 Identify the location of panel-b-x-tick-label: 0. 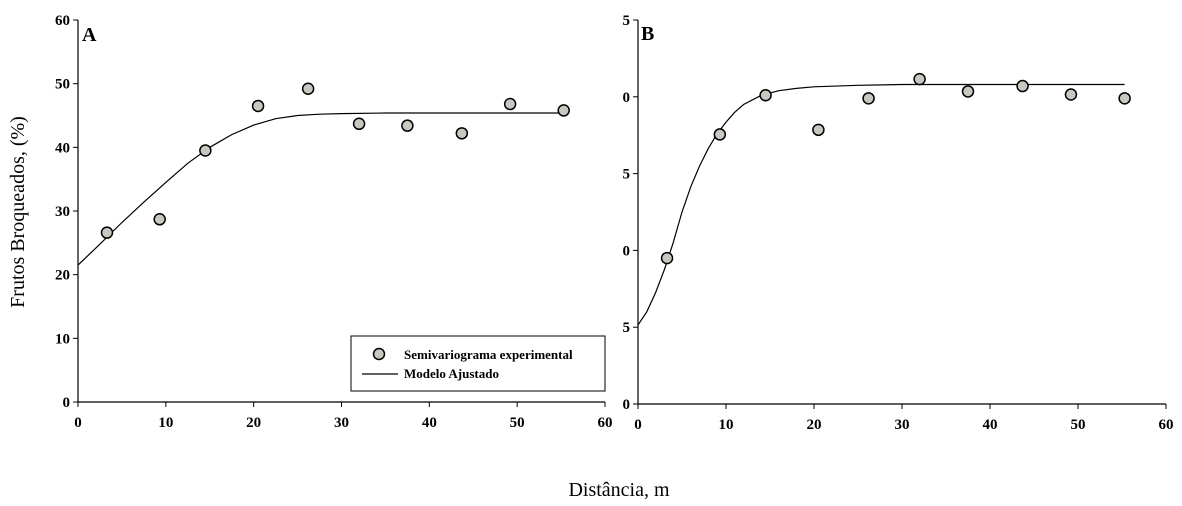
(638, 425).